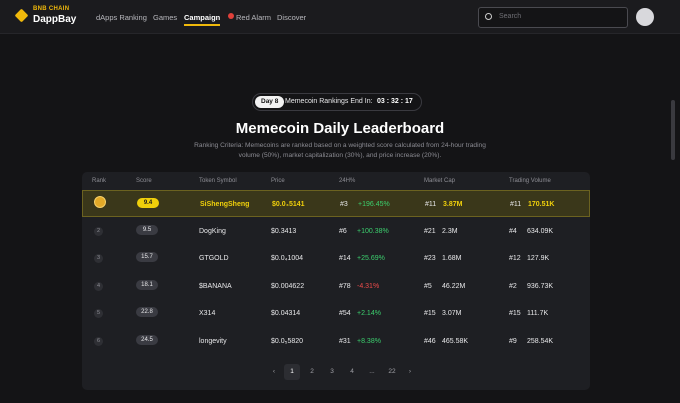 The image size is (680, 403). What do you see at coordinates (292, 372) in the screenshot?
I see `page-button: 1` at bounding box center [292, 372].